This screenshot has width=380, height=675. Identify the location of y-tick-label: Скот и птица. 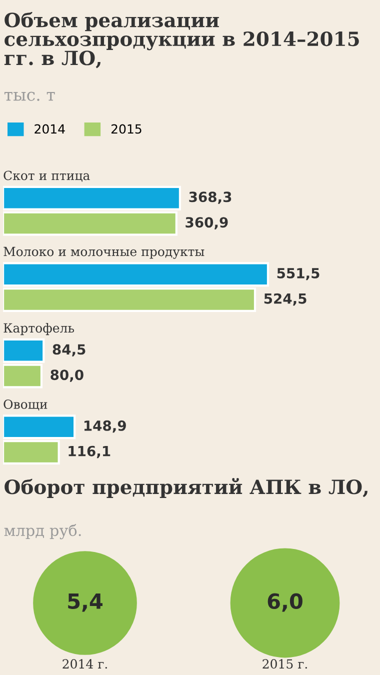
(47, 176).